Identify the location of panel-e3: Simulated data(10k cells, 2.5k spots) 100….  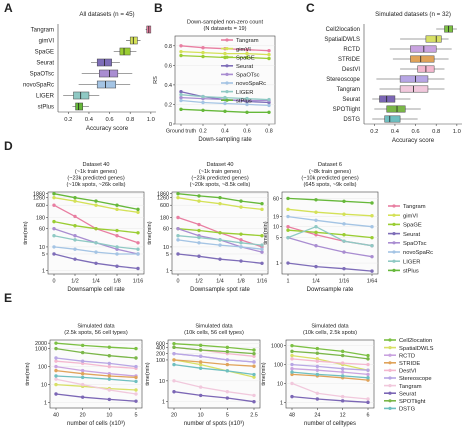
(347, 375).